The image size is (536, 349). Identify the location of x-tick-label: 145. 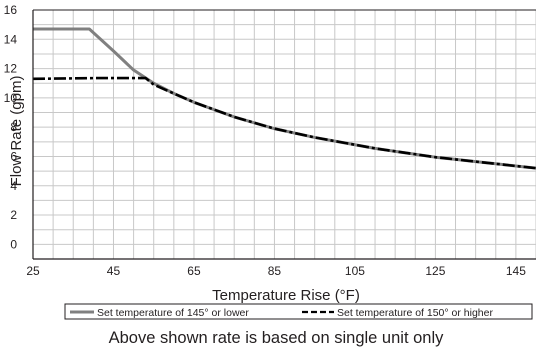
(516, 271).